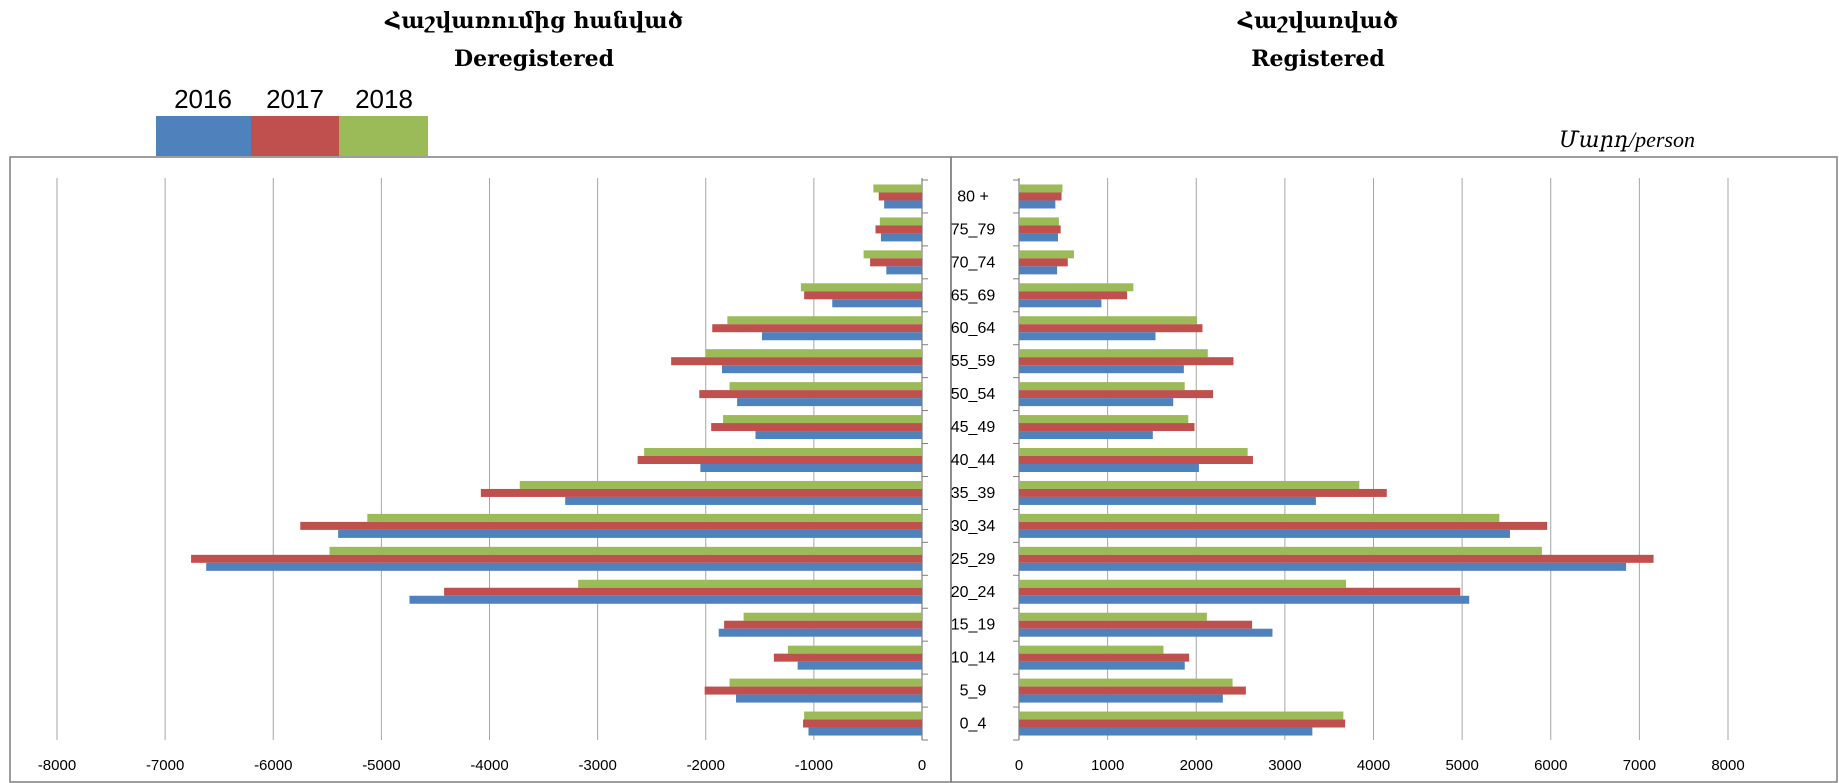 Image resolution: width=1839 pixels, height=783 pixels. Describe the element at coordinates (973, 625) in the screenshot. I see `category-label: 15_19` at that location.